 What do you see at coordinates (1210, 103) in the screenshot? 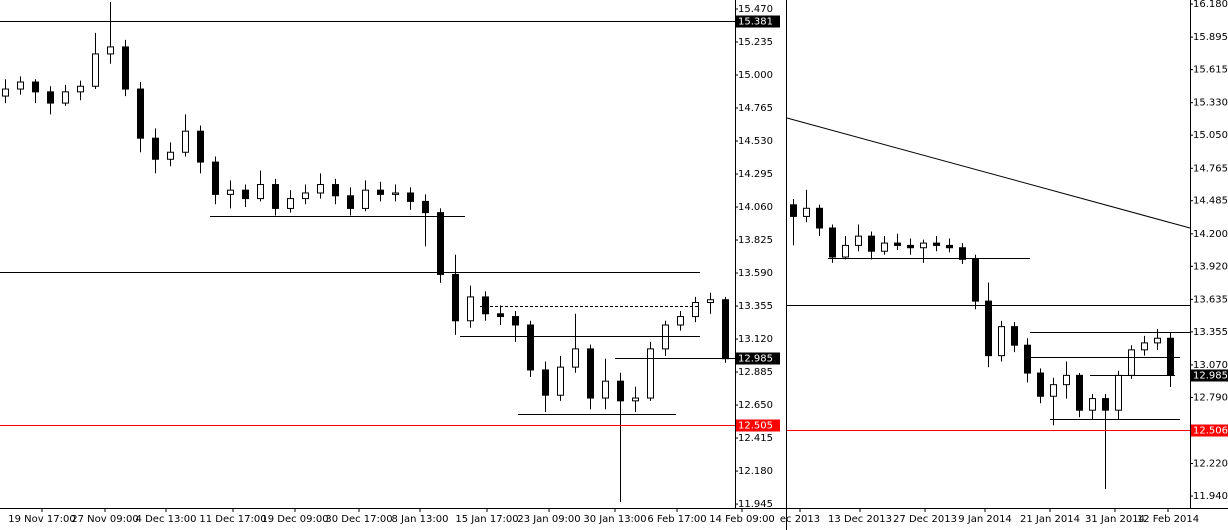
I see `y-tick-label: 15.330` at bounding box center [1210, 103].